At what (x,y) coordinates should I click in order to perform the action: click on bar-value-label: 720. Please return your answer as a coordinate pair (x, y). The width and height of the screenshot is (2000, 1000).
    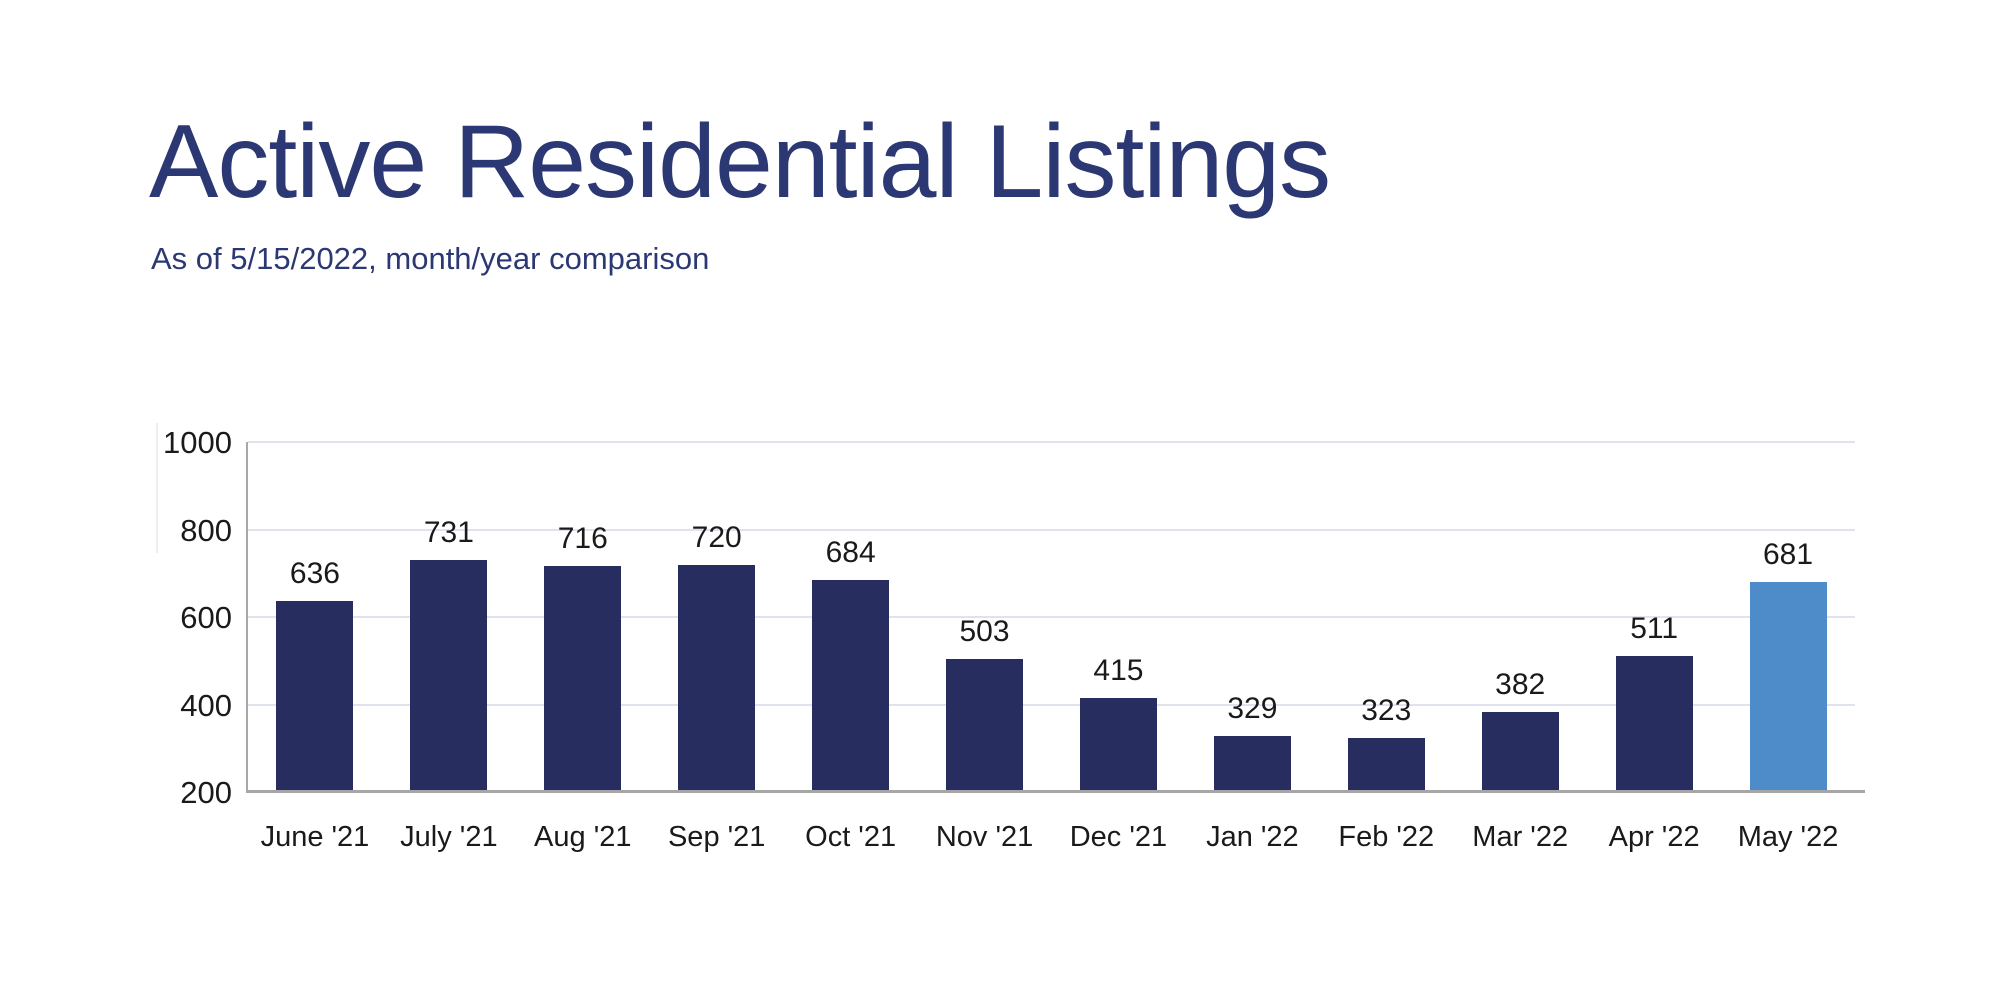
    Looking at the image, I should click on (716, 537).